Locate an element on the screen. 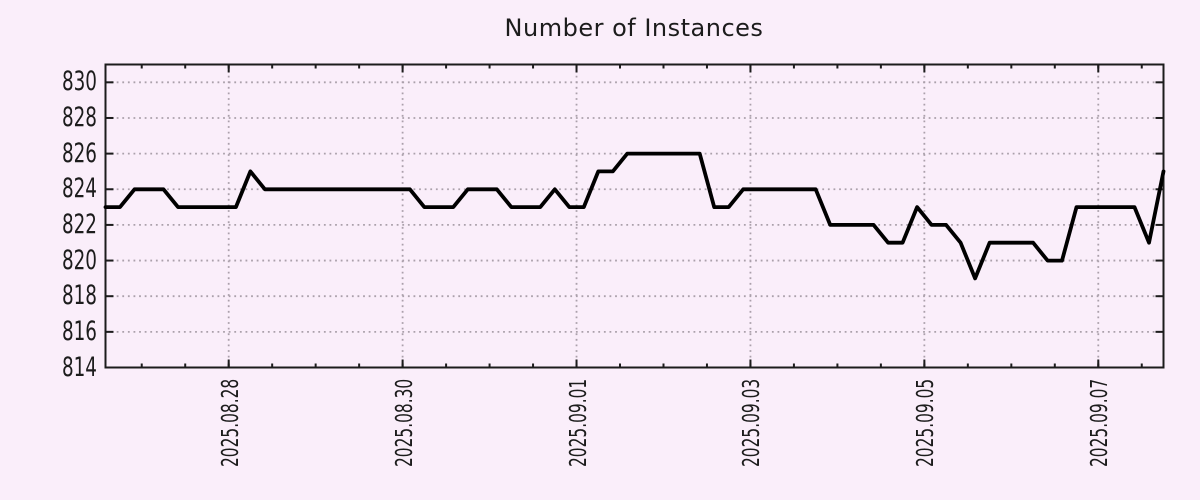 This screenshot has height=500, width=1200. chart-title: Number of Instances is located at coordinates (634, 28).